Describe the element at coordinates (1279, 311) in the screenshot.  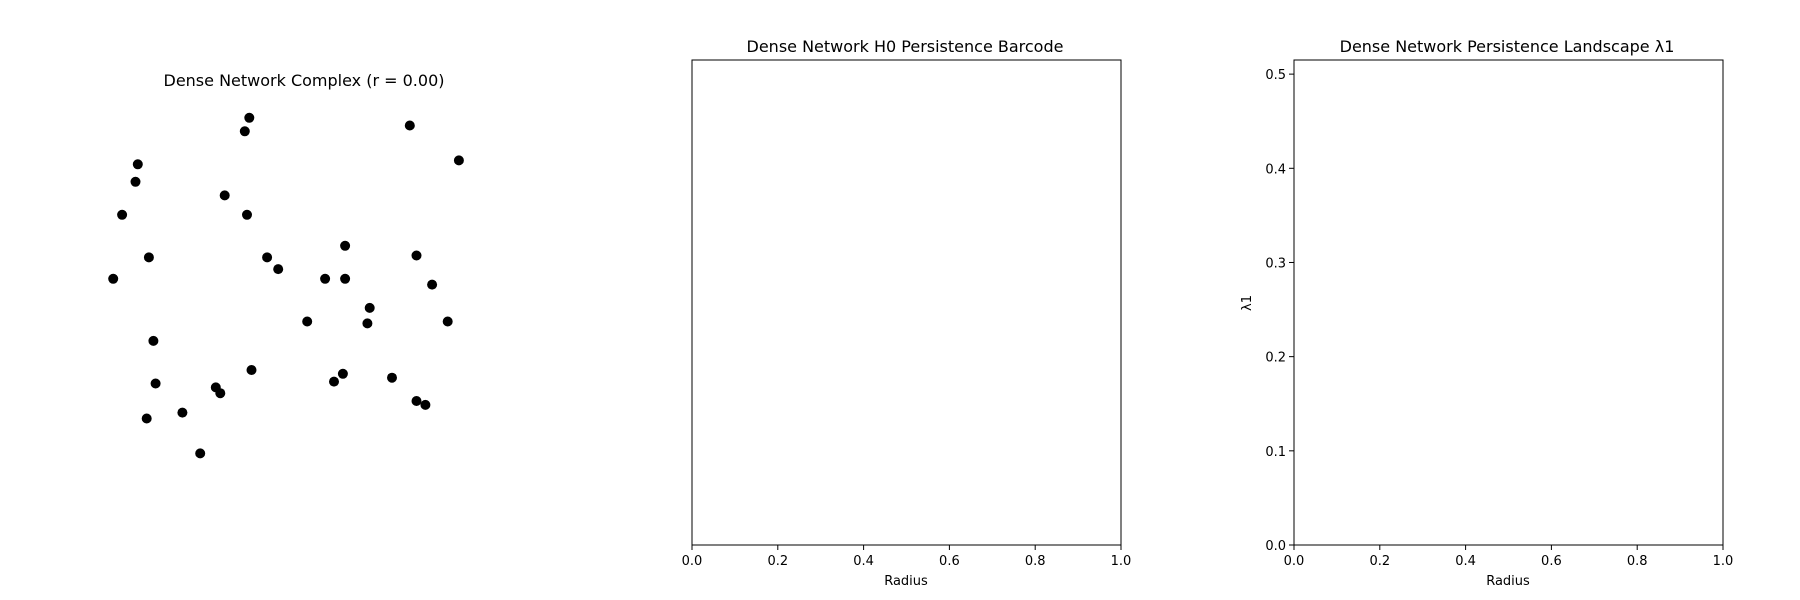
I see `landscape-y-ticks: 0.0 0.1 0.2 0.3 0.4 0.5` at that location.